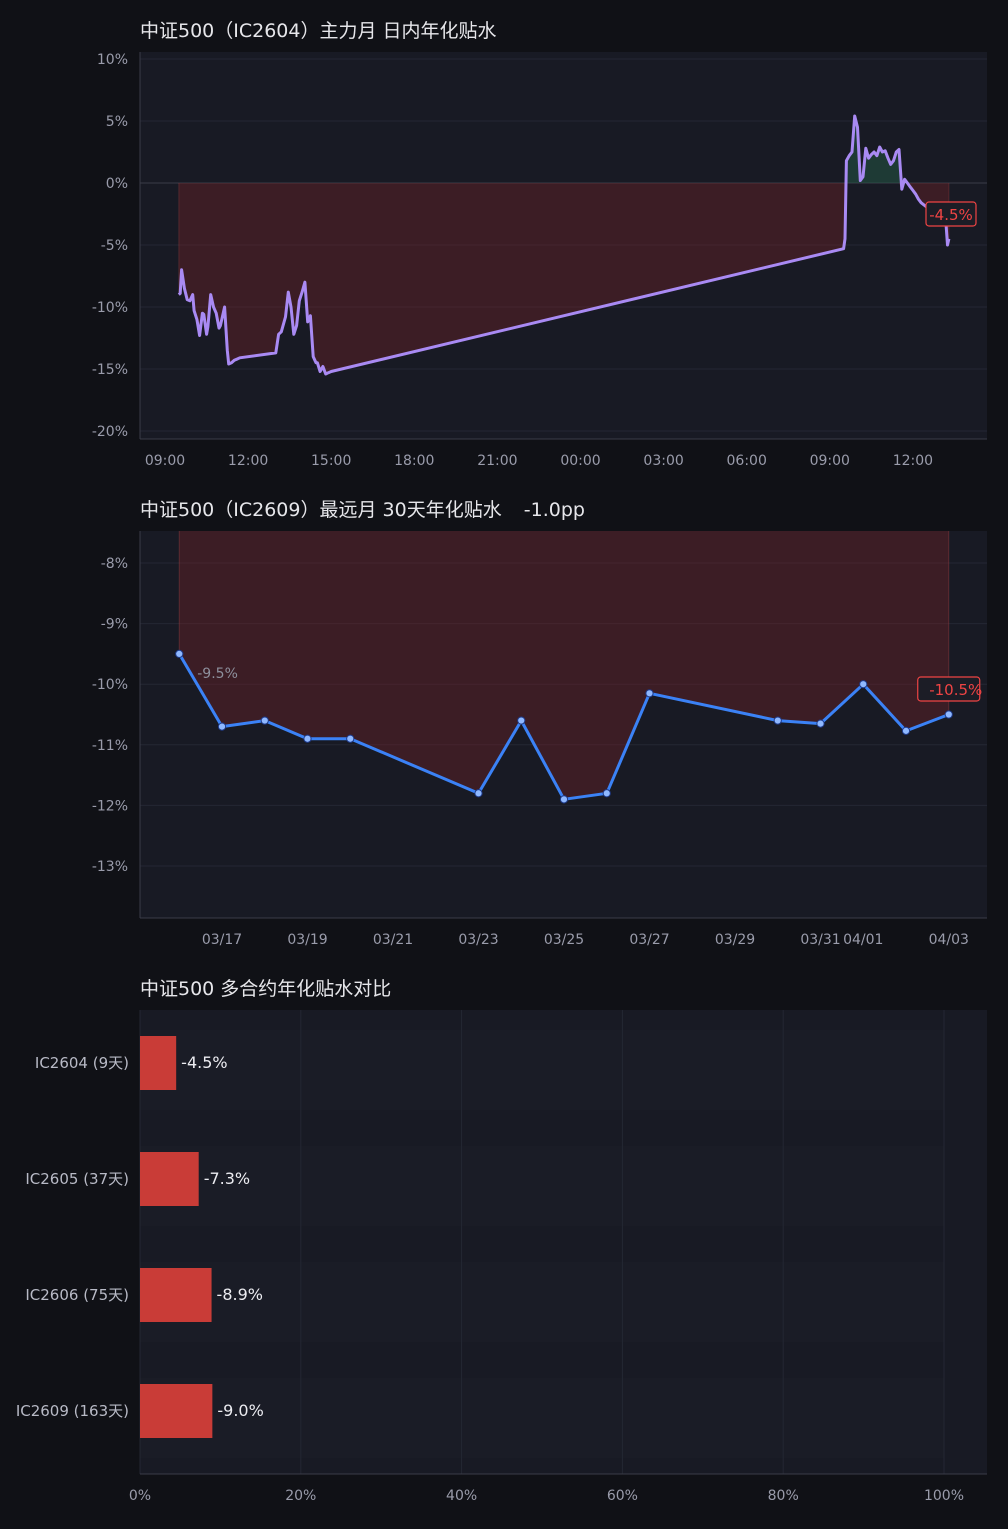 This screenshot has height=1529, width=1008. Describe the element at coordinates (663, 461) in the screenshot. I see `x-tick-label: 03:00` at that location.